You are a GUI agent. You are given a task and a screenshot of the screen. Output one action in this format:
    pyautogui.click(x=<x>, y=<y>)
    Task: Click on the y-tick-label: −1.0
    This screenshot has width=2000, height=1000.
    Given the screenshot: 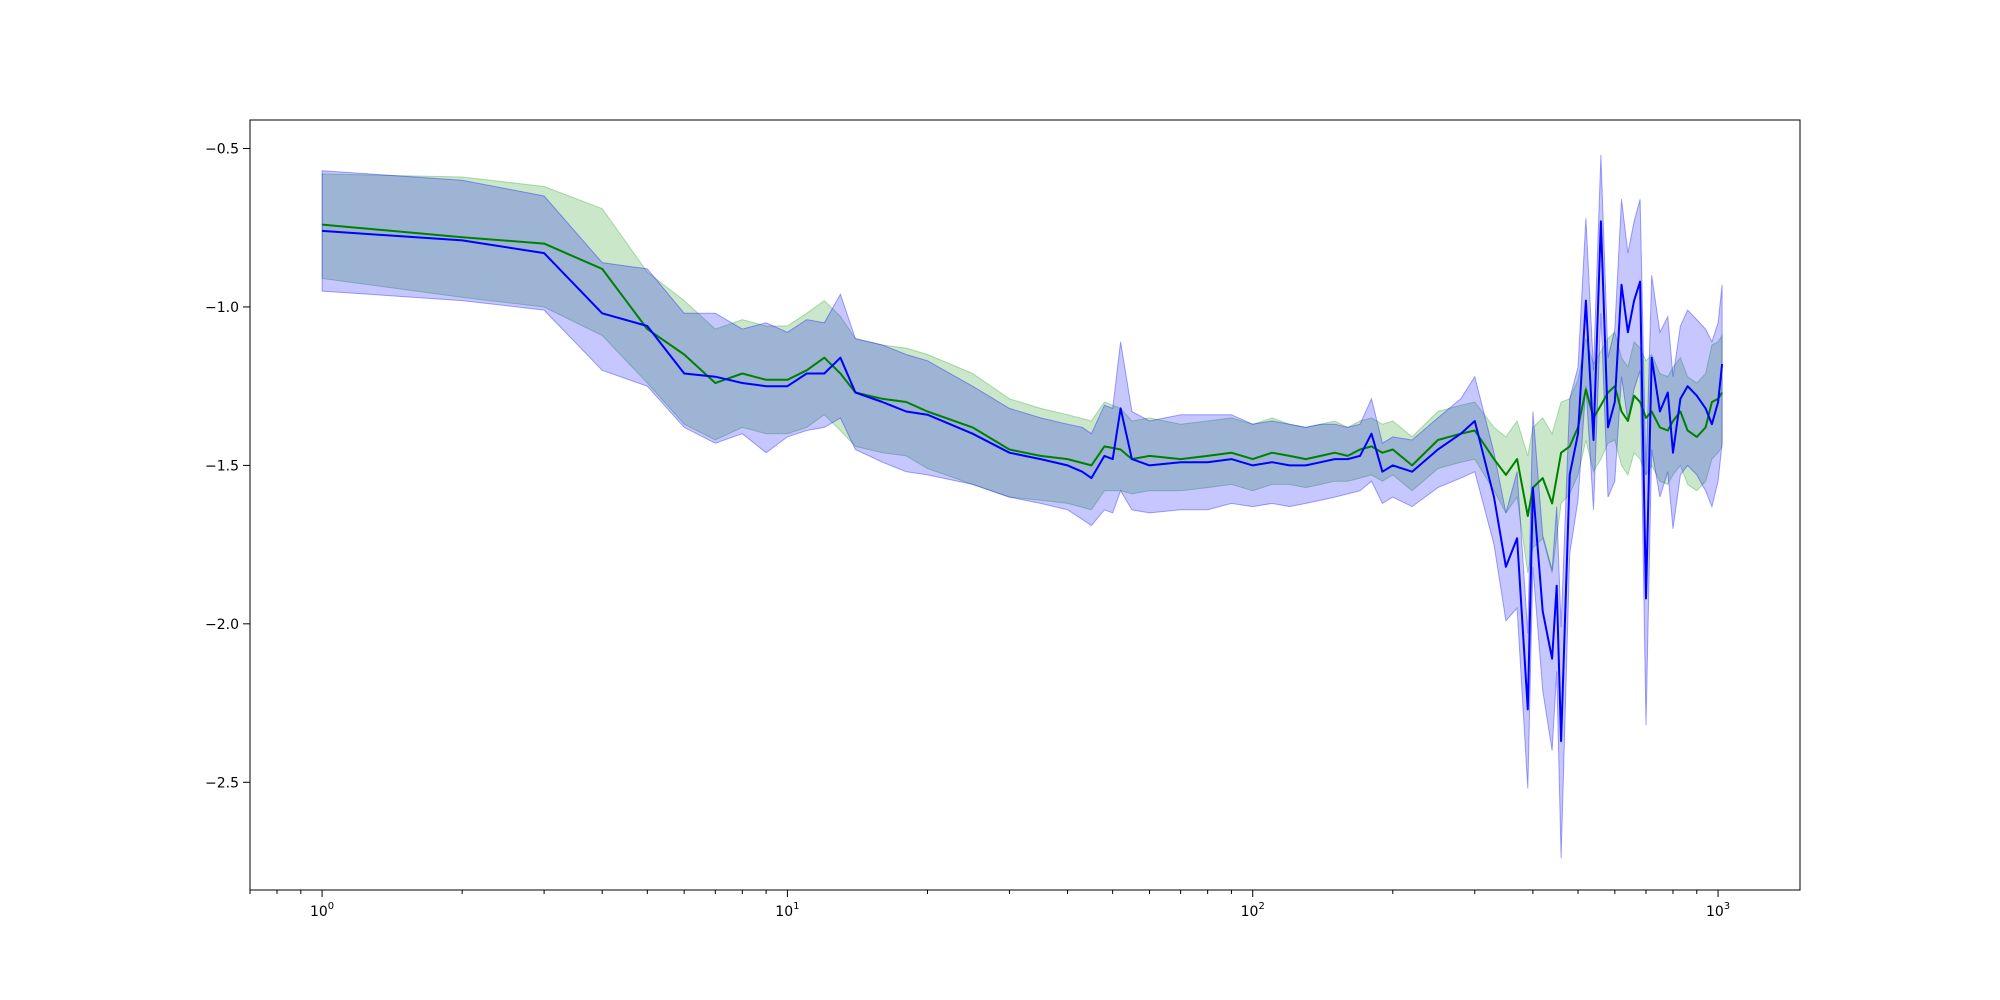 What is the action you would take?
    pyautogui.click(x=222, y=308)
    